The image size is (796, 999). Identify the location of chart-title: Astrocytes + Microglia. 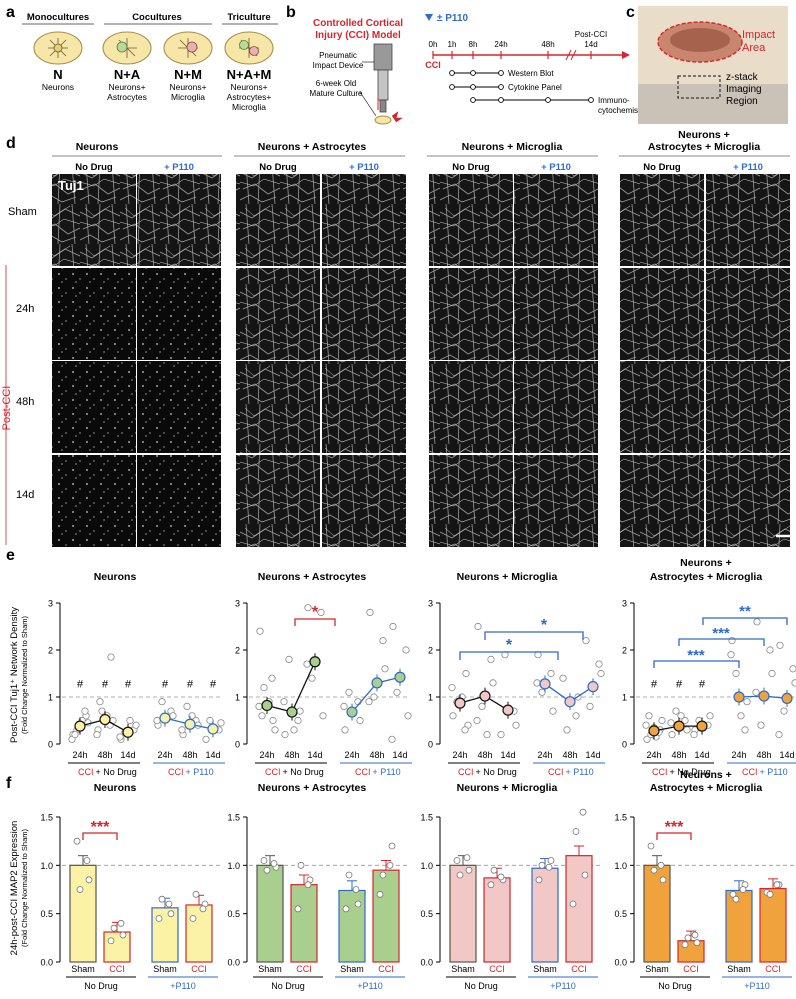
(706, 788).